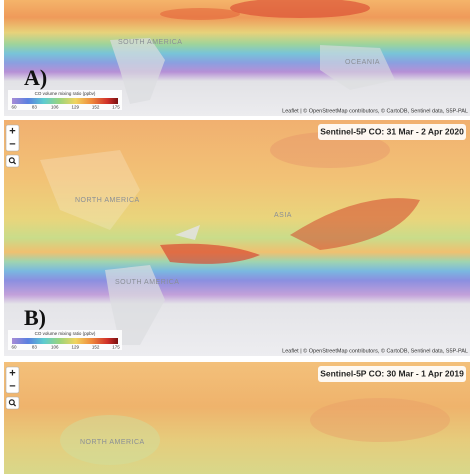  Describe the element at coordinates (35, 317) in the screenshot. I see `panel-label: B)` at that location.